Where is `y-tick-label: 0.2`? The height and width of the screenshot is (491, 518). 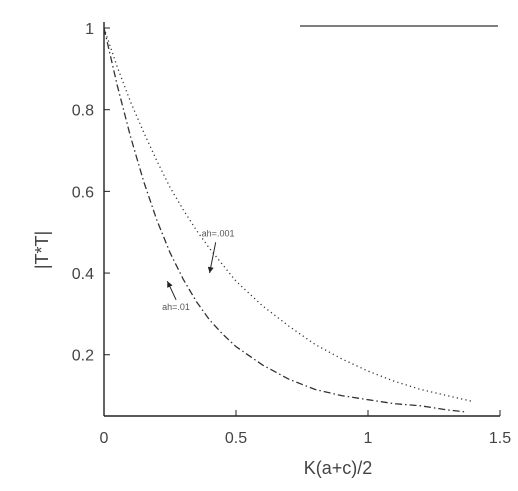
y-tick-label: 0.2 is located at coordinates (83, 356).